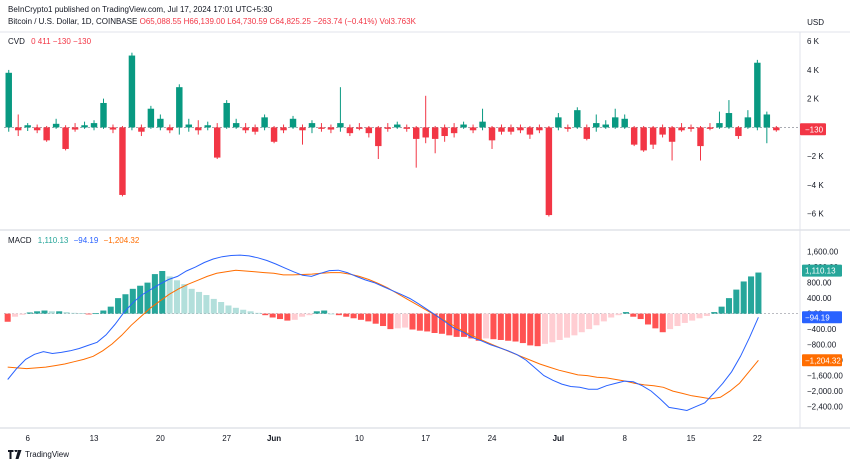  I want to click on cvd-legend-values: 0 411 −130 −130, so click(61, 41).